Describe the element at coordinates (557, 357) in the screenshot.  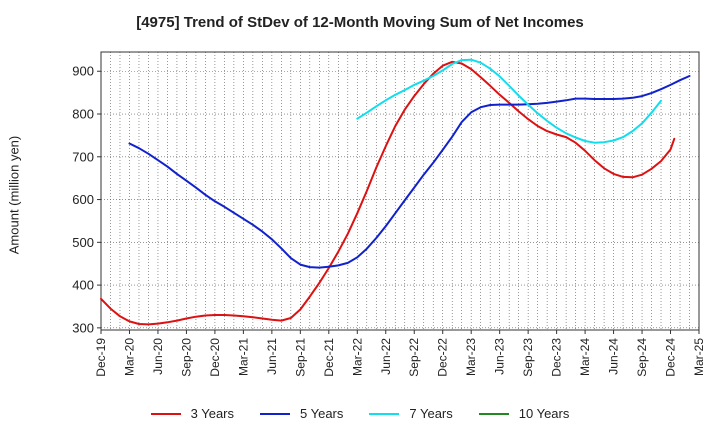
I see `x-tick-label: Dec-23` at that location.